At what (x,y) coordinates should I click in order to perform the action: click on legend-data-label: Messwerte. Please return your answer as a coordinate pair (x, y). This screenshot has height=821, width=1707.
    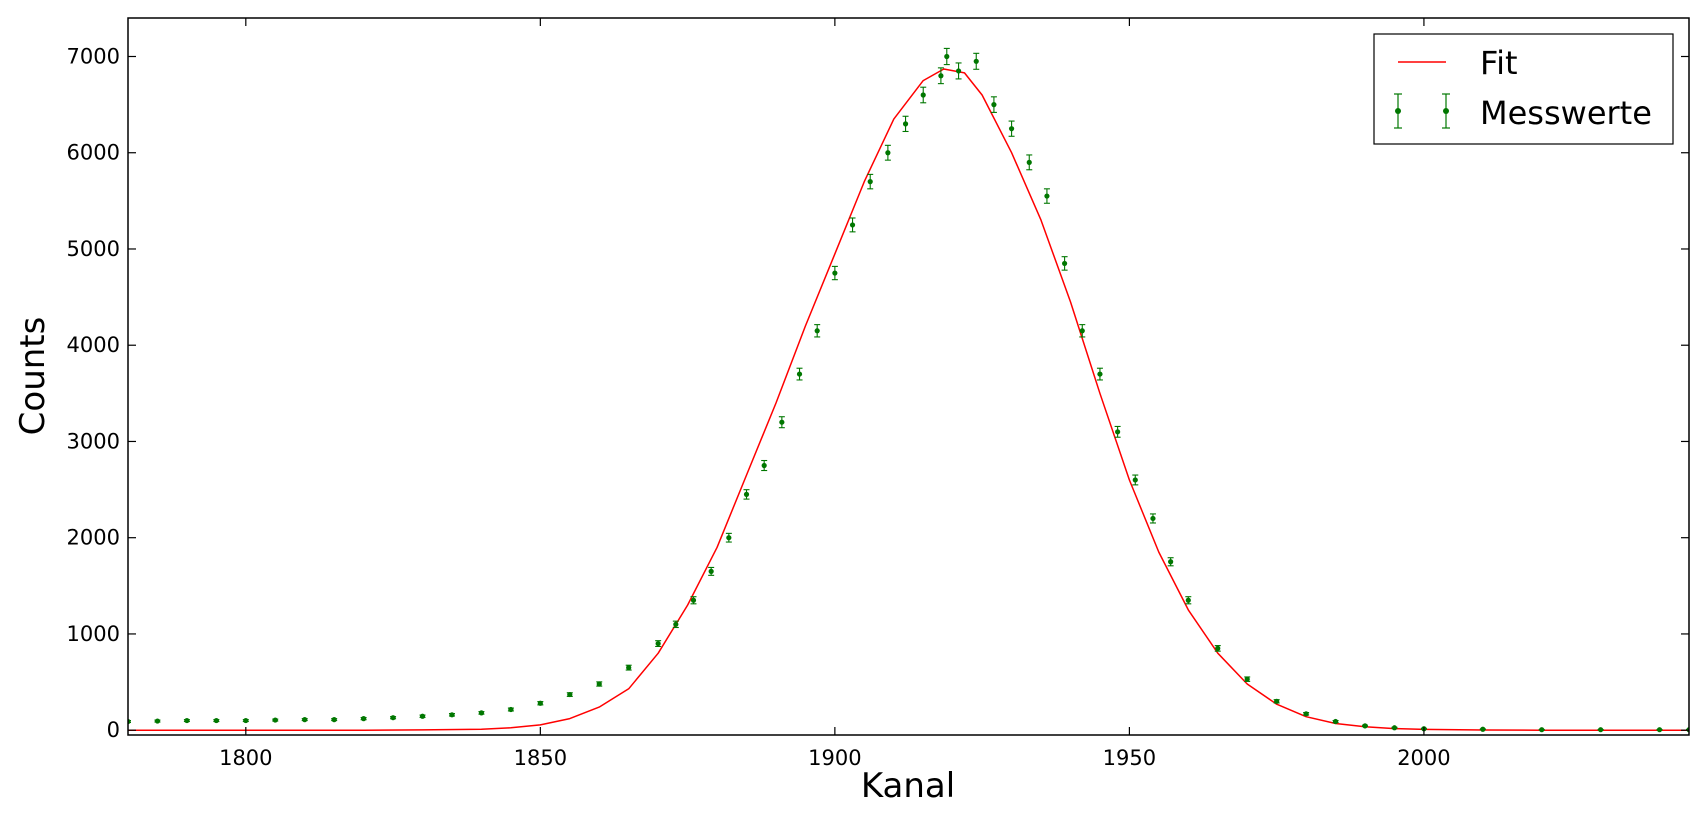
    Looking at the image, I should click on (1566, 113).